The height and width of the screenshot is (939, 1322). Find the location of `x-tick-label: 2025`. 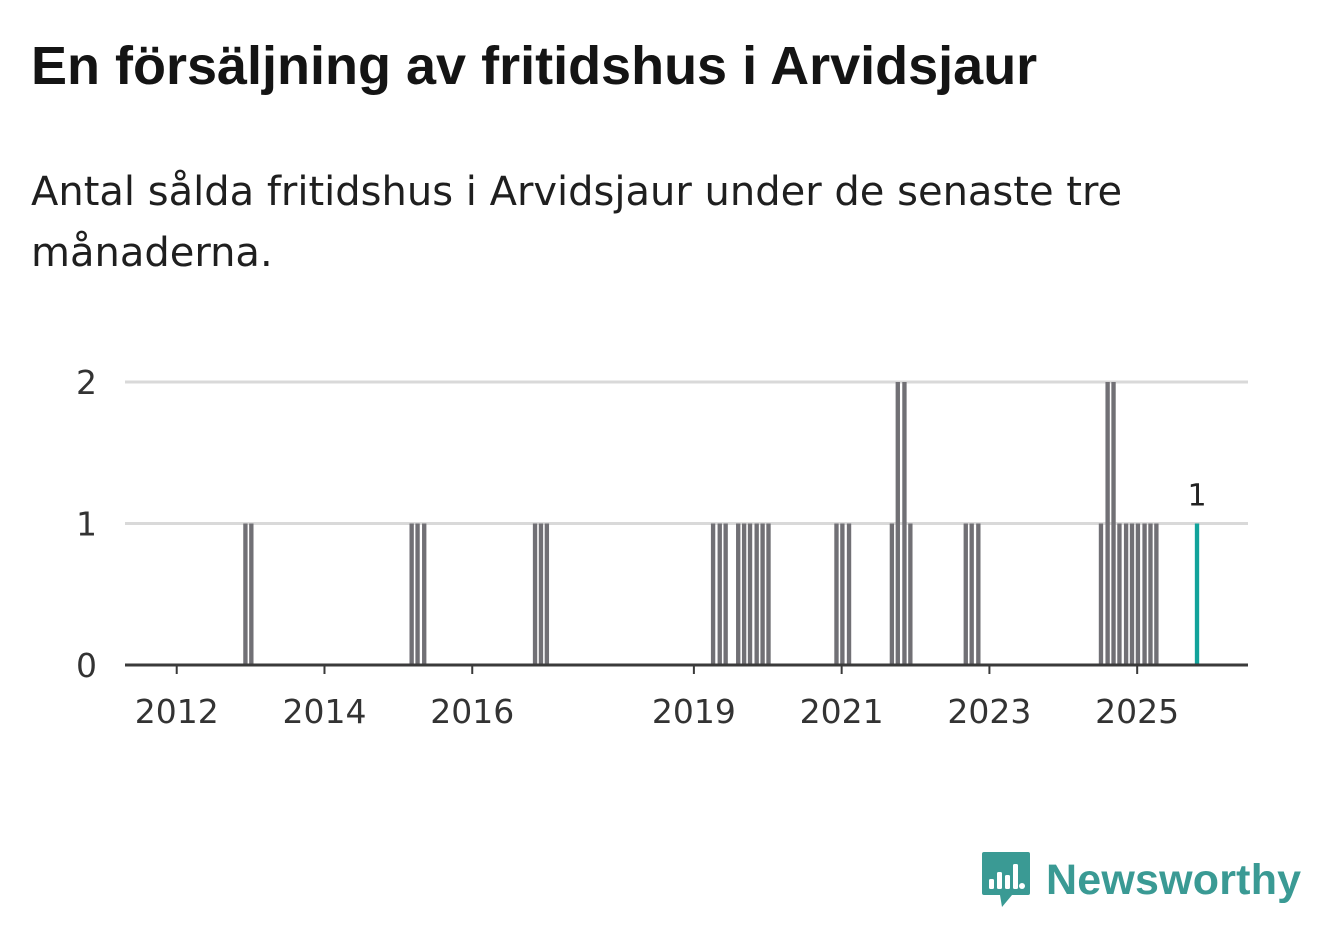

x-tick-label: 2025 is located at coordinates (1137, 711).